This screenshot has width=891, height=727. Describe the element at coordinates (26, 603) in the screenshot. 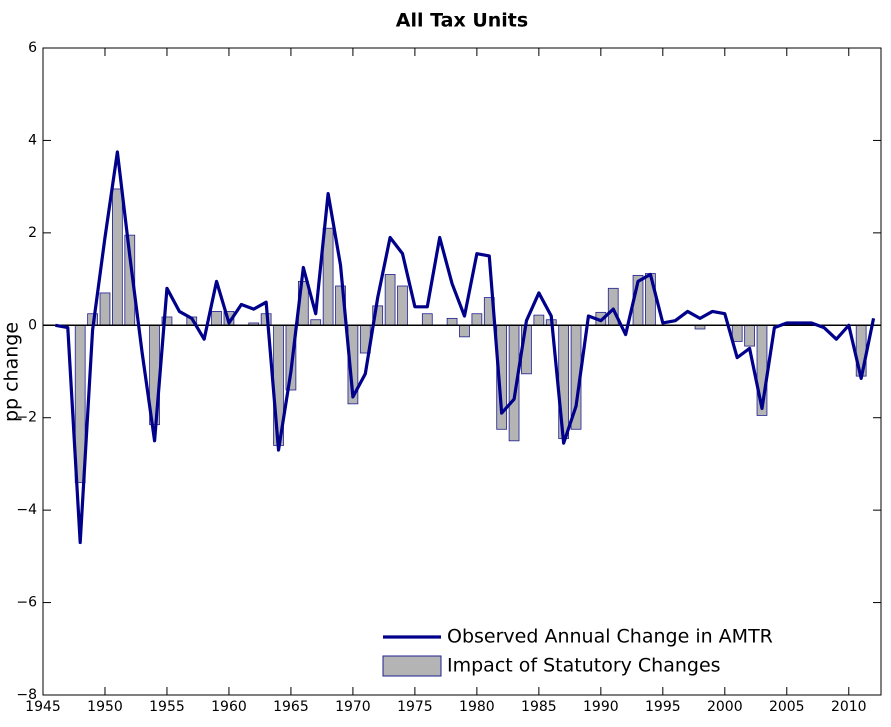

I see `y-tick-label: −6` at that location.